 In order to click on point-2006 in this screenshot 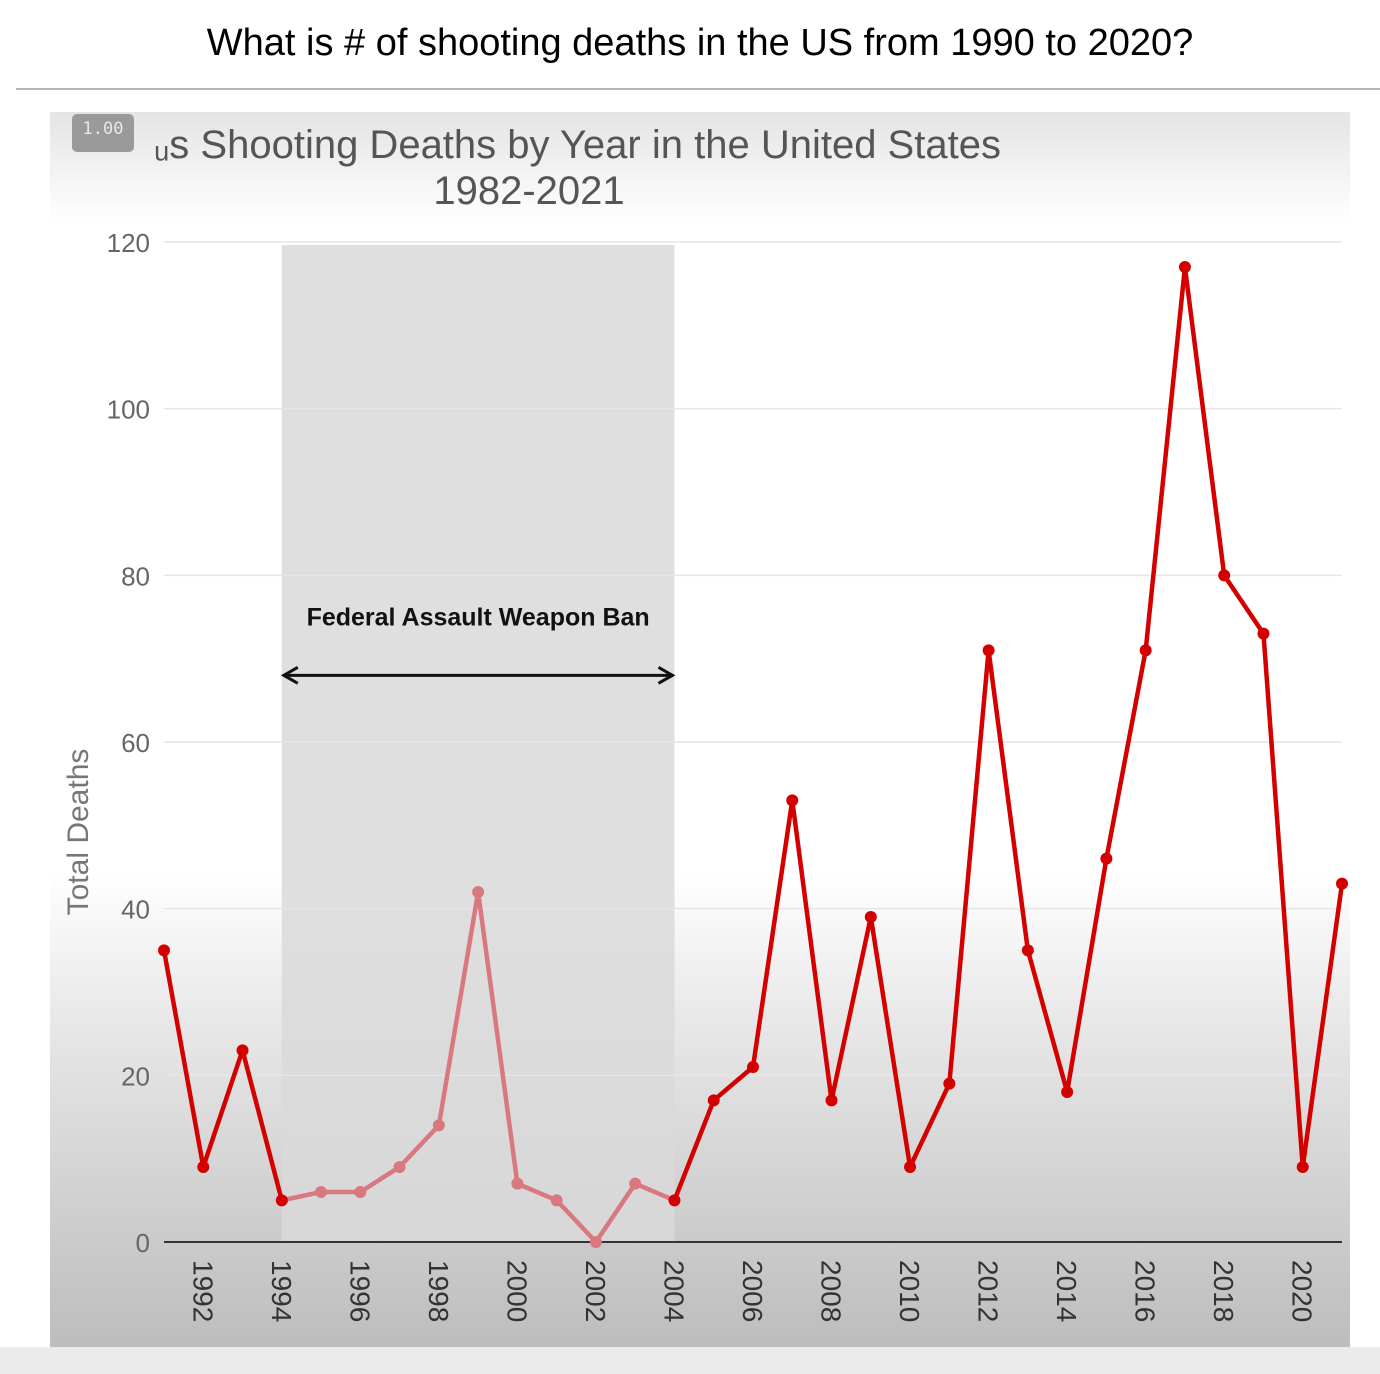, I will do `click(753, 1067)`.